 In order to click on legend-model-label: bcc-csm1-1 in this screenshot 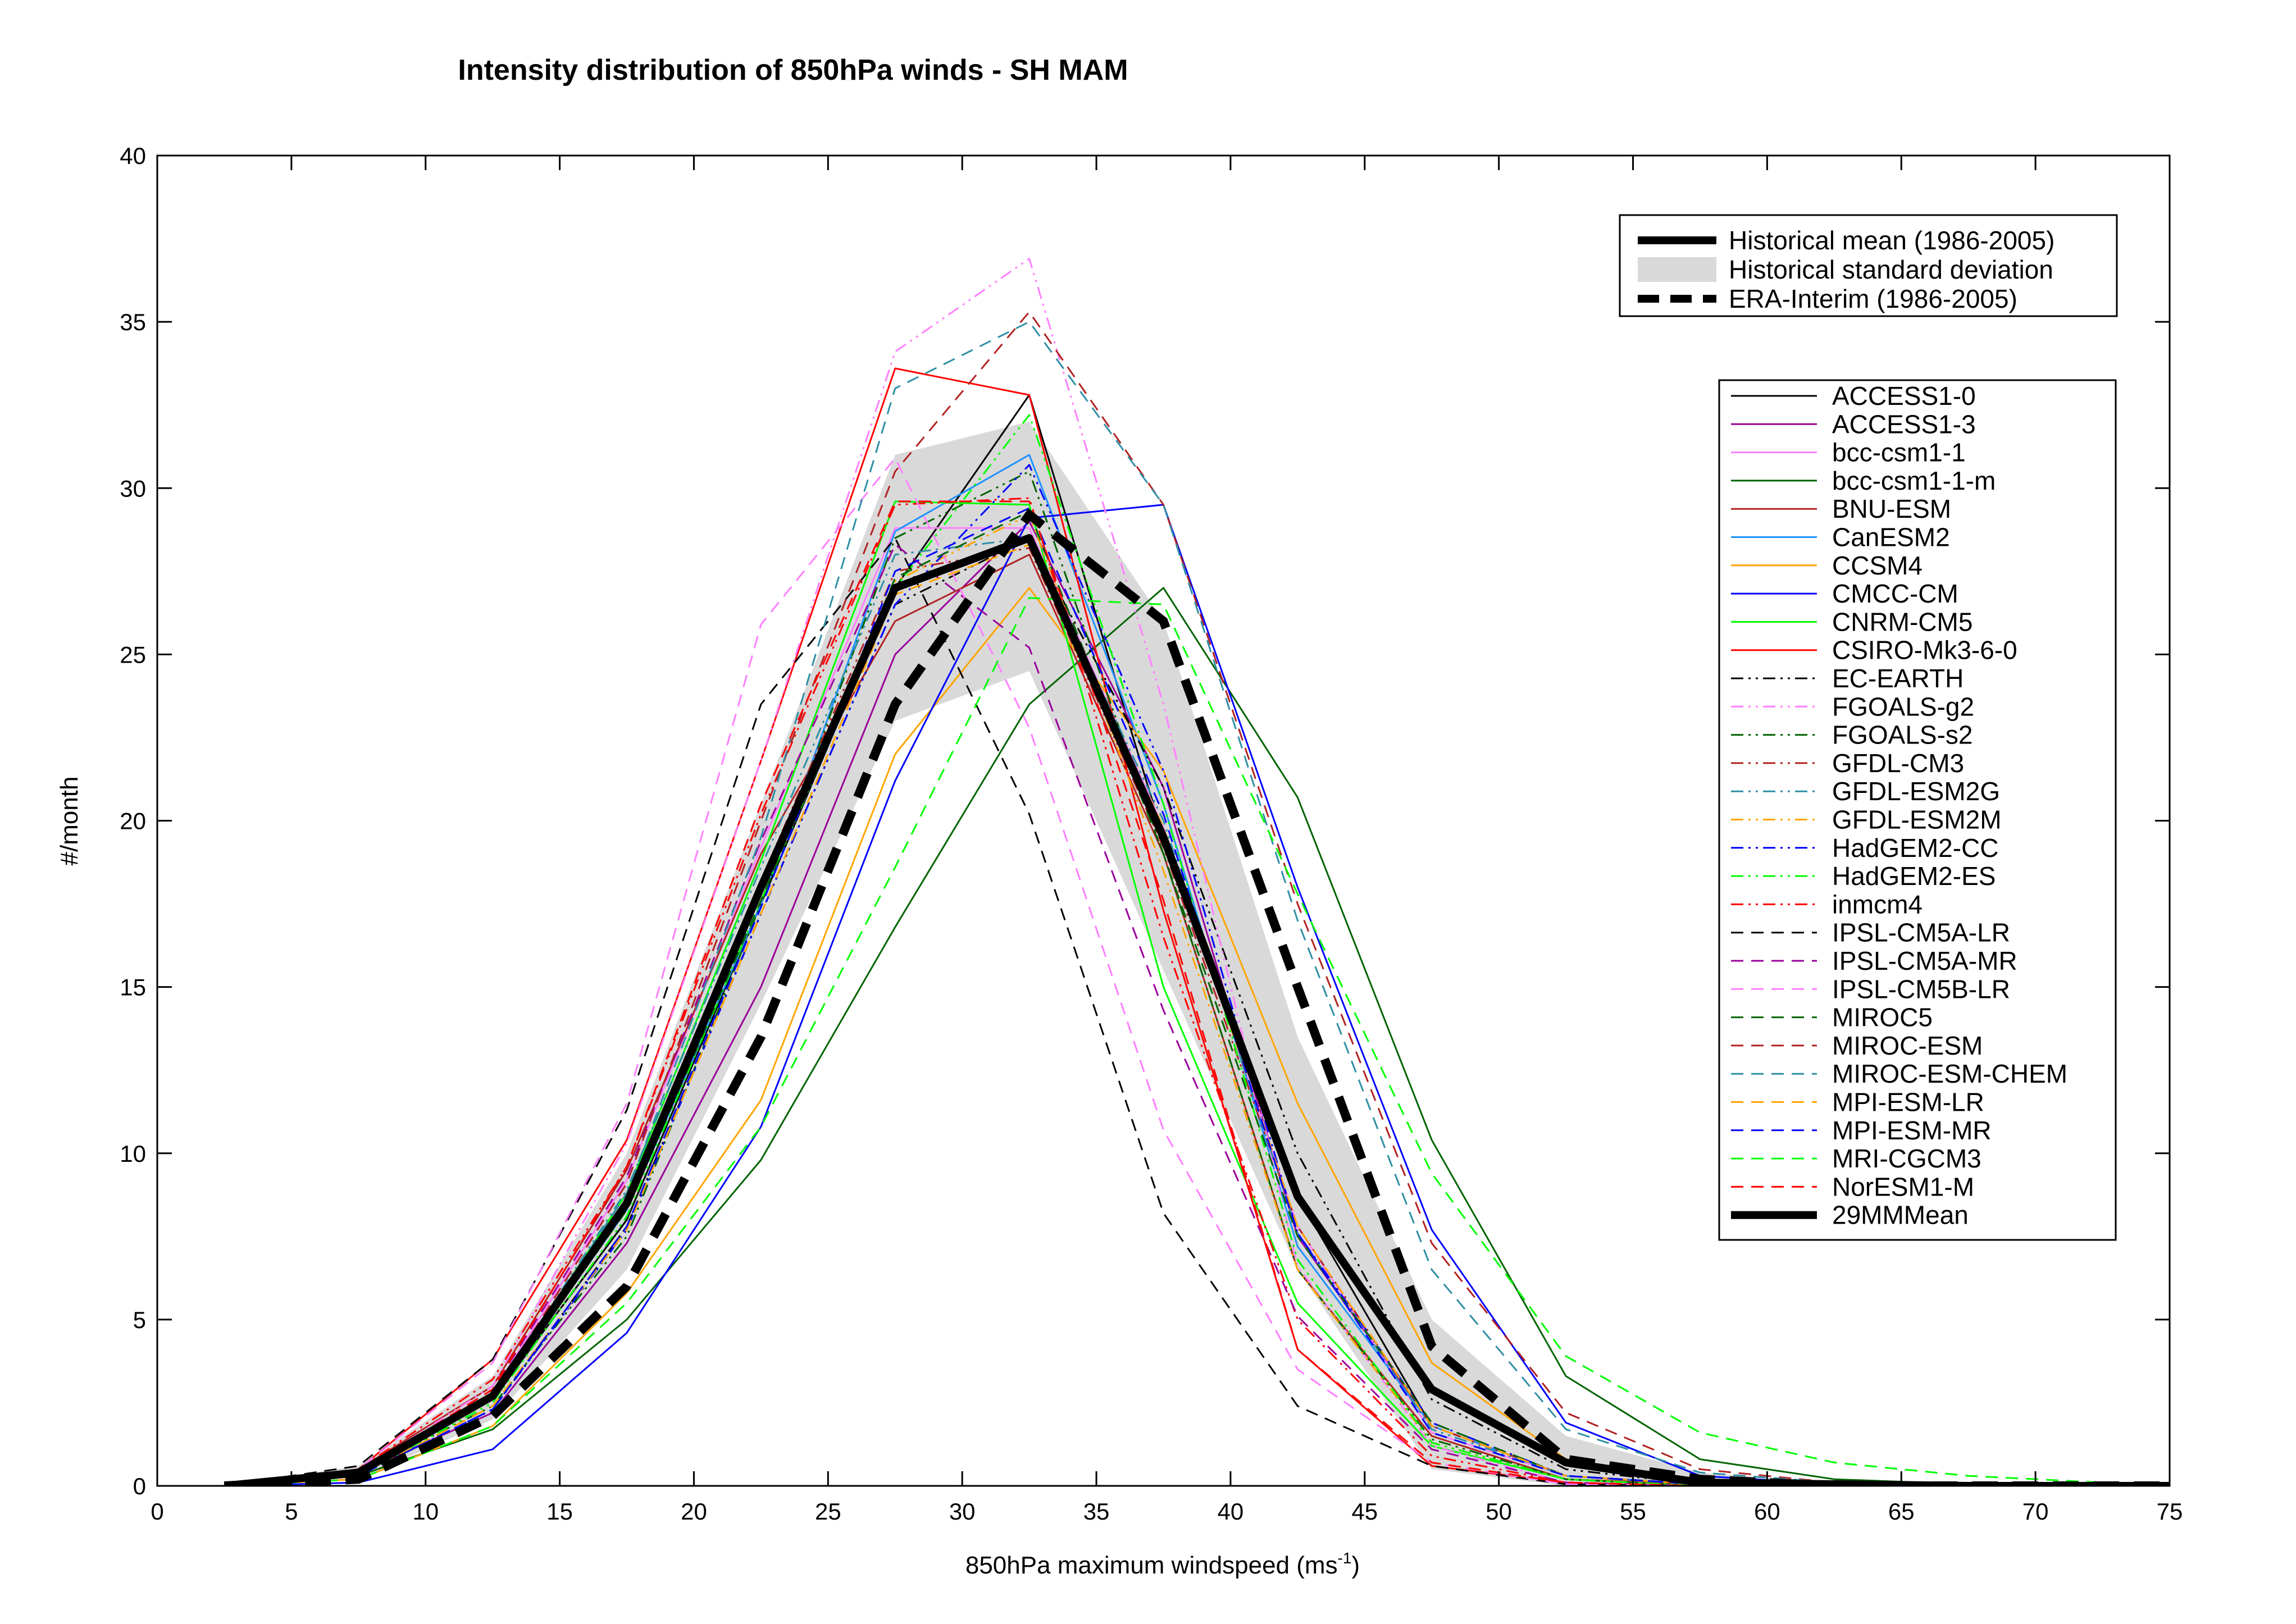, I will do `click(1899, 452)`.